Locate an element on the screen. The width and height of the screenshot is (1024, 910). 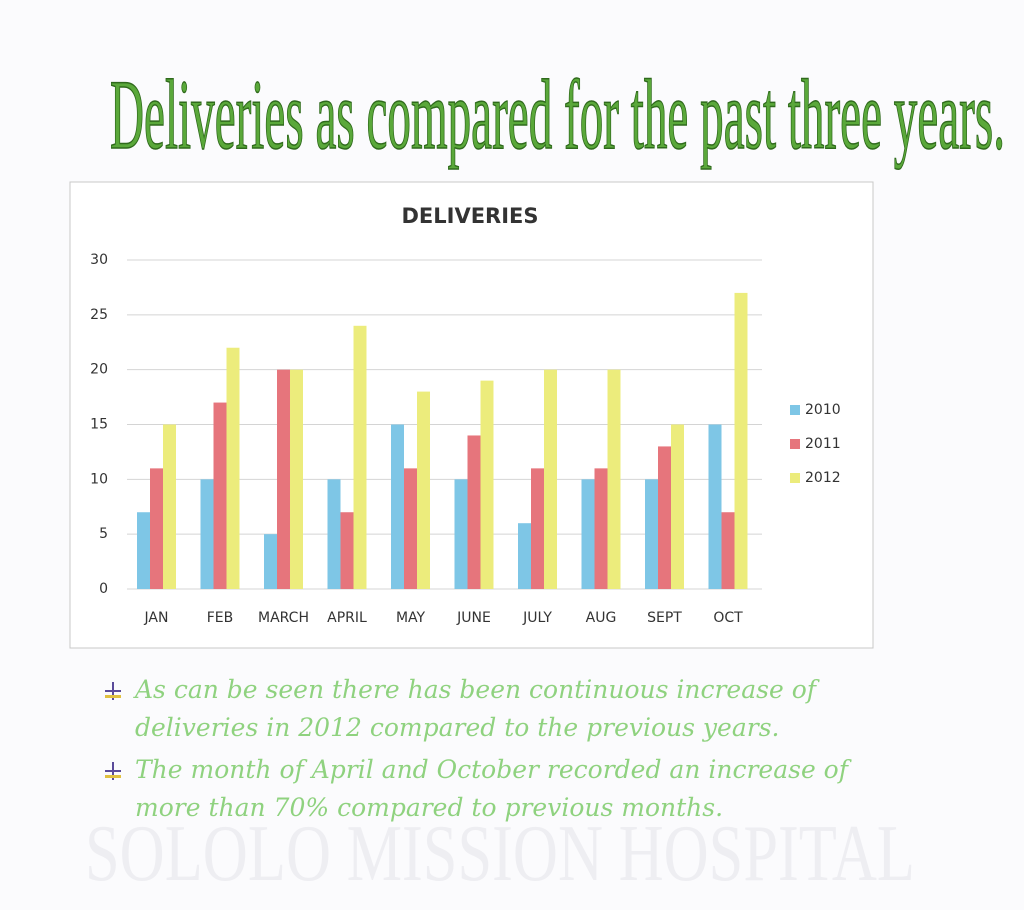
x-tick-label: SEPT is located at coordinates (664, 618).